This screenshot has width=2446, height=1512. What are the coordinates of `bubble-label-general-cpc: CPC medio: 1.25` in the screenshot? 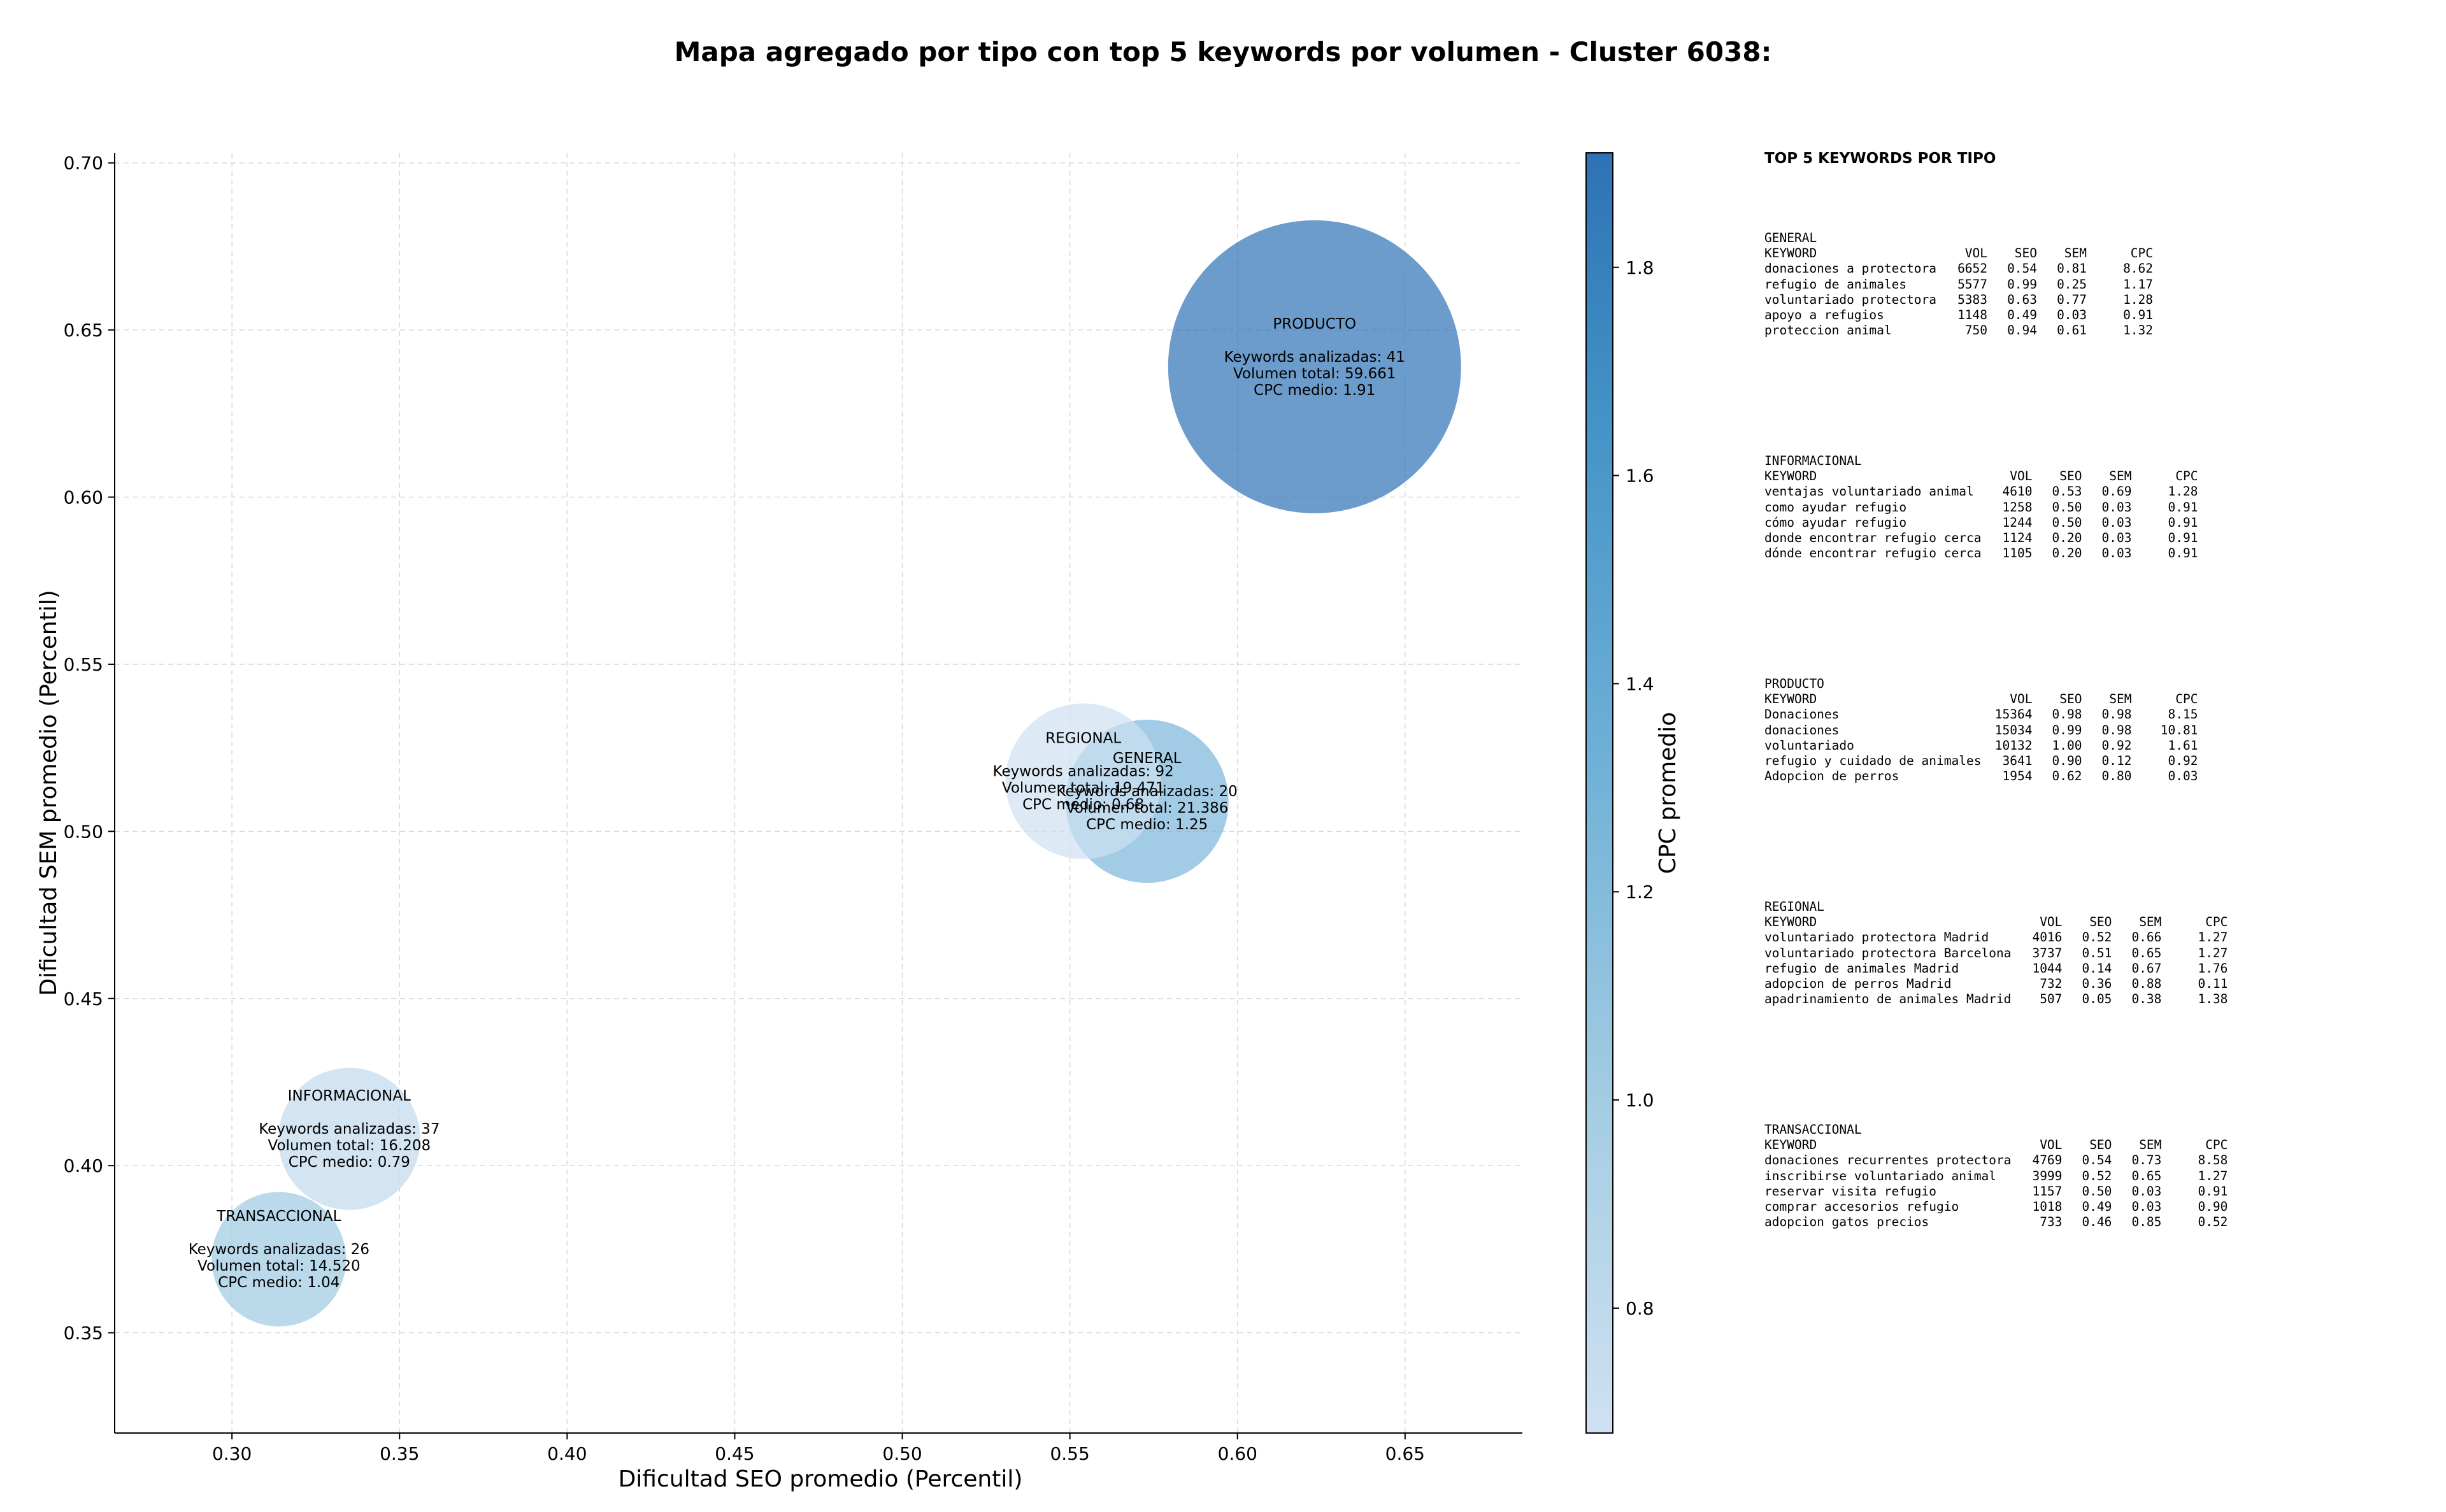 It's located at (1147, 825).